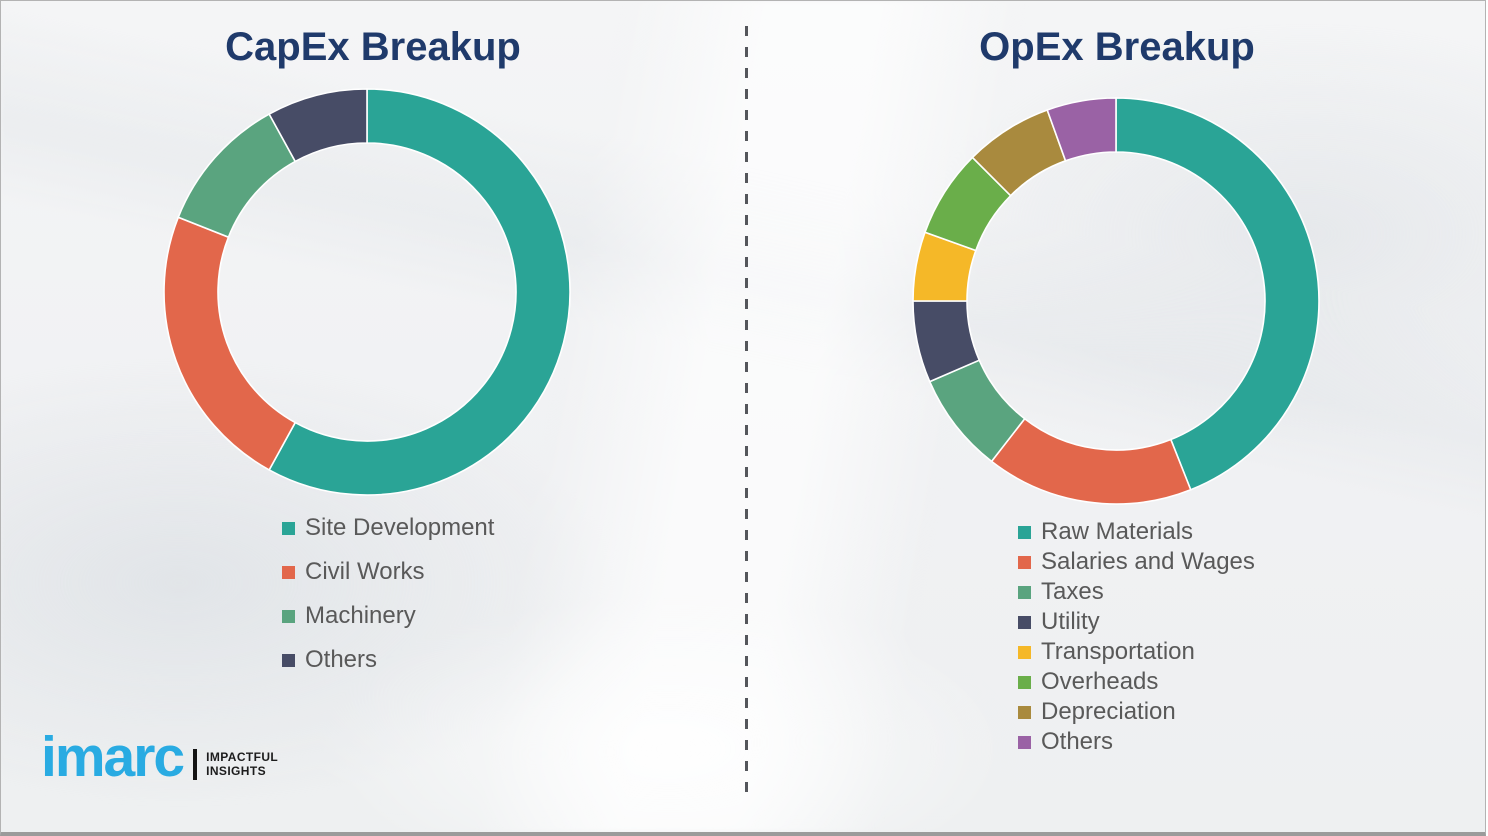  Describe the element at coordinates (1070, 621) in the screenshot. I see `legend-label-utility: Utility` at that location.